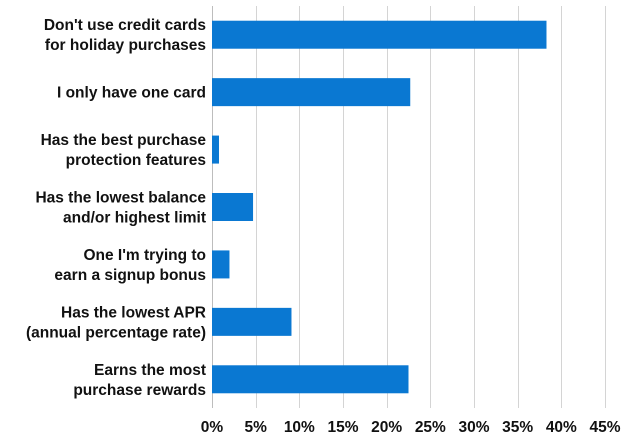 The width and height of the screenshot is (641, 443). What do you see at coordinates (517, 427) in the screenshot?
I see `x-tick-label: 35%` at bounding box center [517, 427].